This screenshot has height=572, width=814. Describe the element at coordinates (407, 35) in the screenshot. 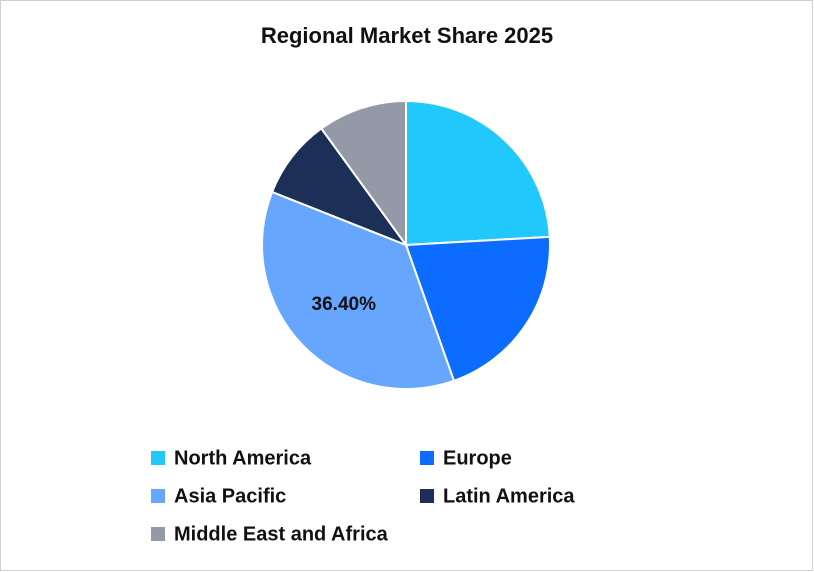

I see `chart-title: Regional Market Share 2025` at that location.